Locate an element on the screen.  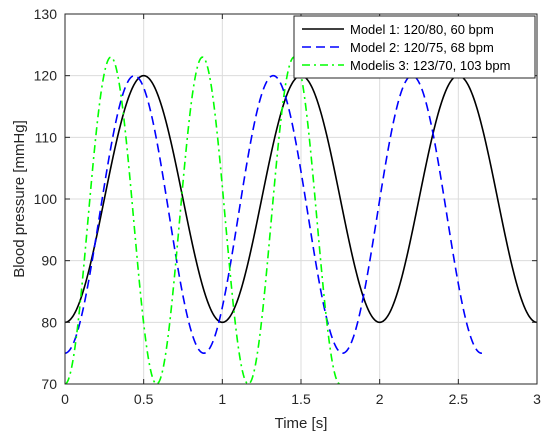
y-tick-label: 100 is located at coordinates (46, 199).